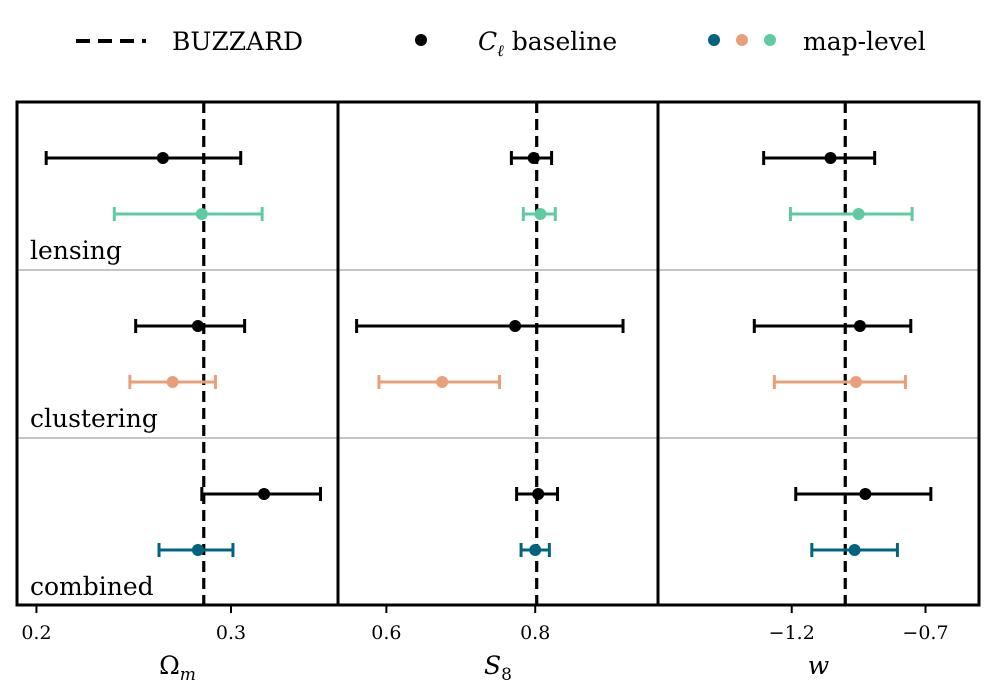 The width and height of the screenshot is (997, 698). What do you see at coordinates (92, 586) in the screenshot?
I see `row-label-combined: combined` at bounding box center [92, 586].